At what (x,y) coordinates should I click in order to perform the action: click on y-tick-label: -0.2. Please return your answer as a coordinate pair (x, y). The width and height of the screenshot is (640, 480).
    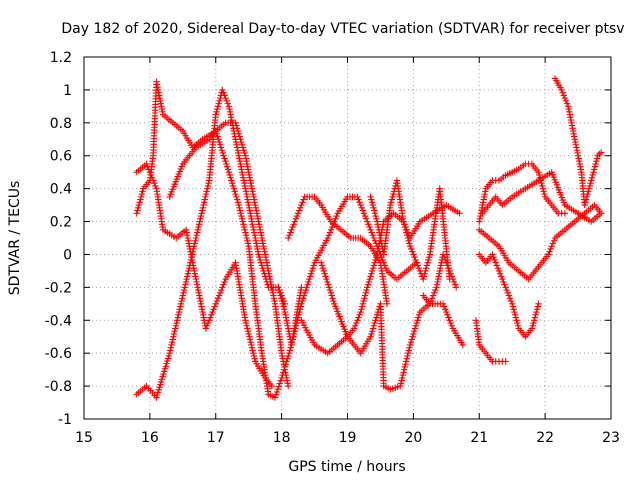
    Looking at the image, I should click on (58, 288).